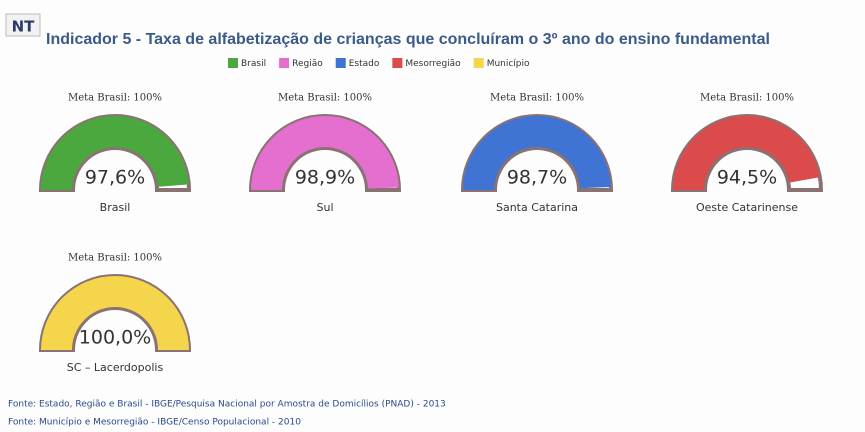 Image resolution: width=865 pixels, height=432 pixels. I want to click on value-label: 97,6%, so click(115, 178).